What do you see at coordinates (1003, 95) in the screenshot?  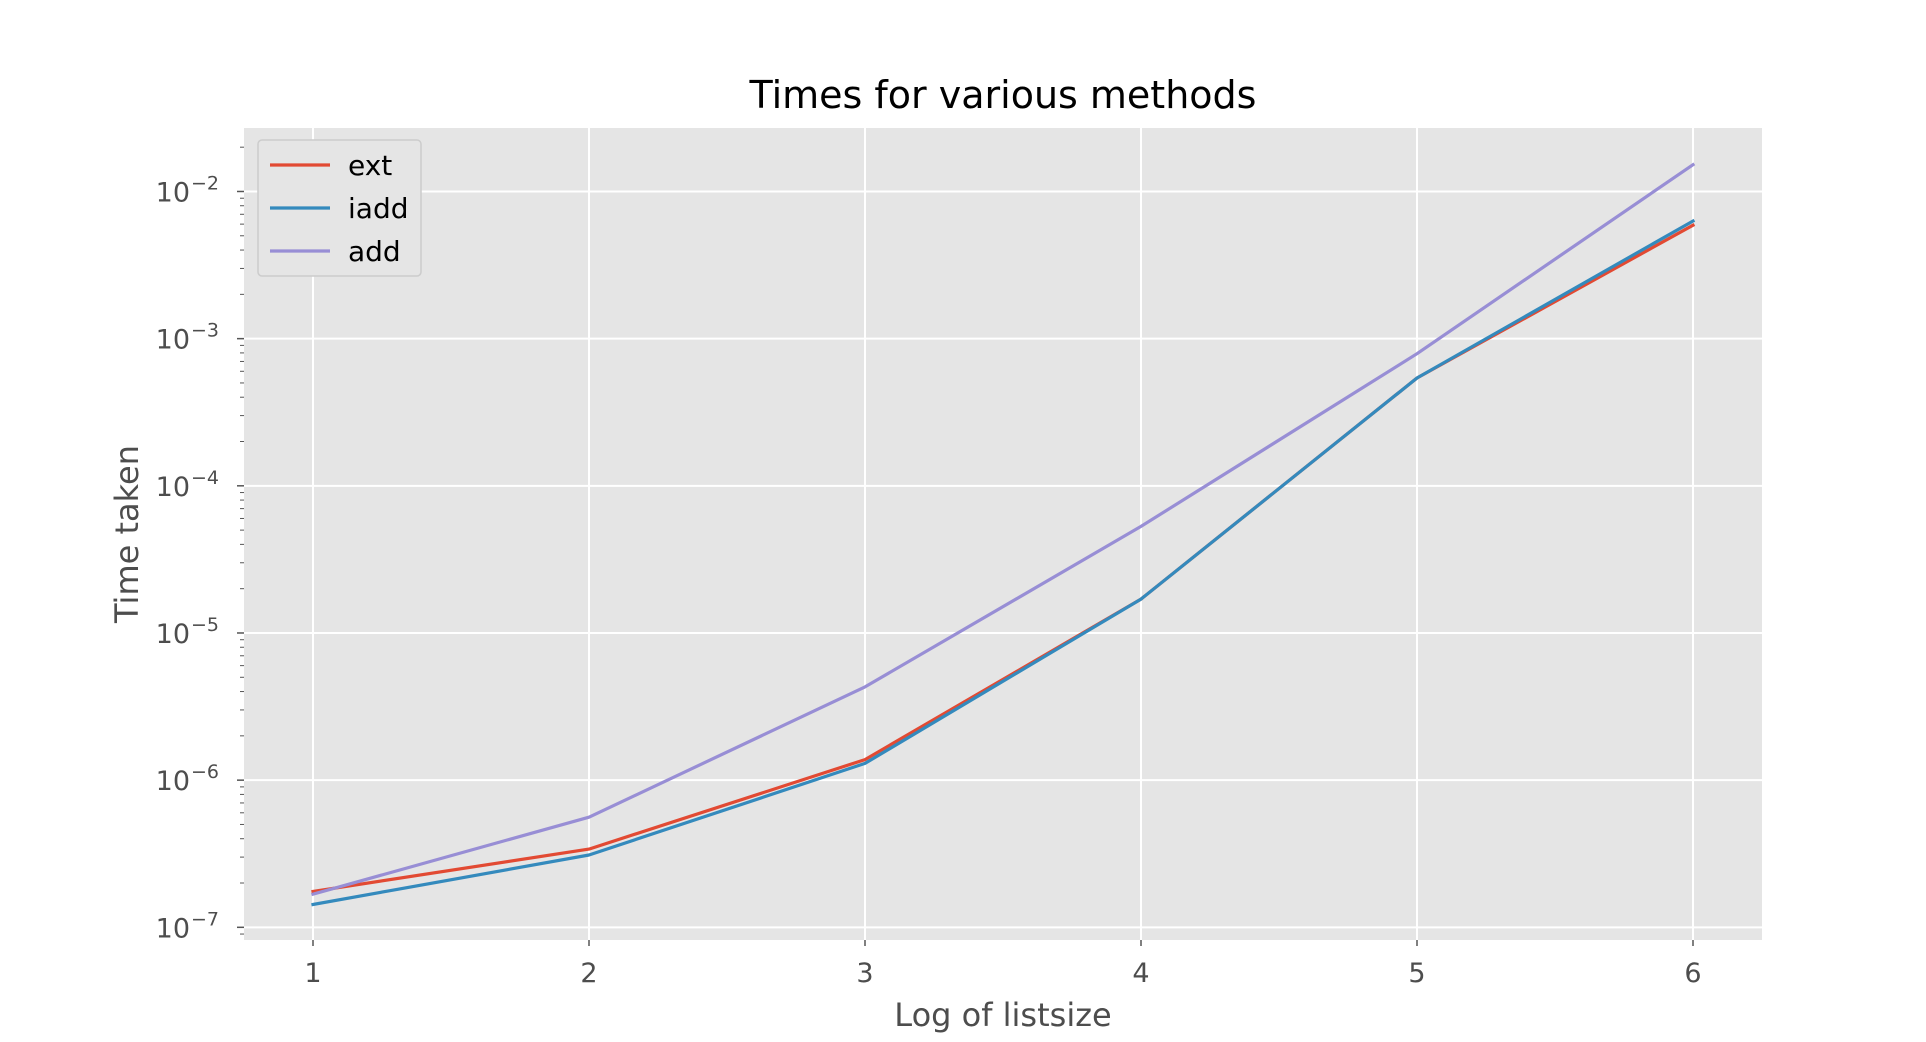 I see `chart-title: Times for various methods` at bounding box center [1003, 95].